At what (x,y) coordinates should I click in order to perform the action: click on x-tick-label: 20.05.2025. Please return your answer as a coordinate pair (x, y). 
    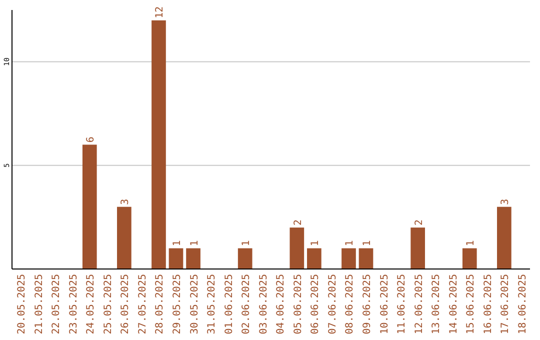
    Looking at the image, I should click on (22, 304).